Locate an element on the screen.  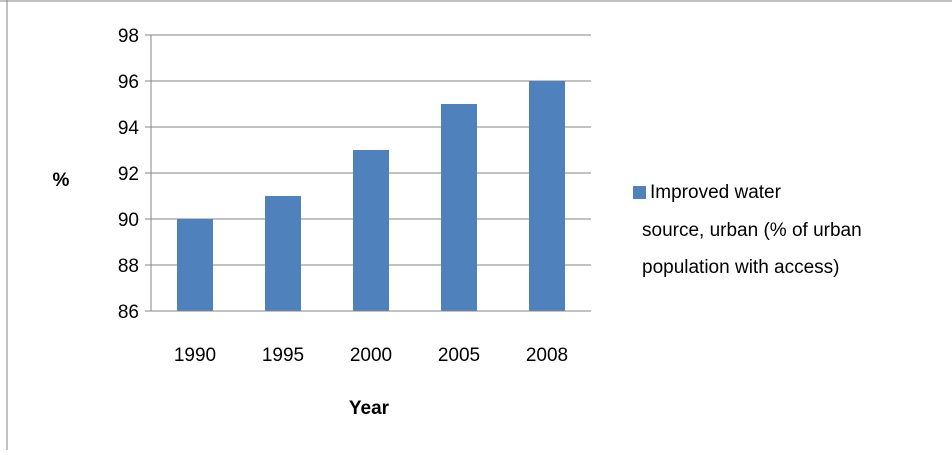
x-tick-label: 1990 is located at coordinates (195, 355).